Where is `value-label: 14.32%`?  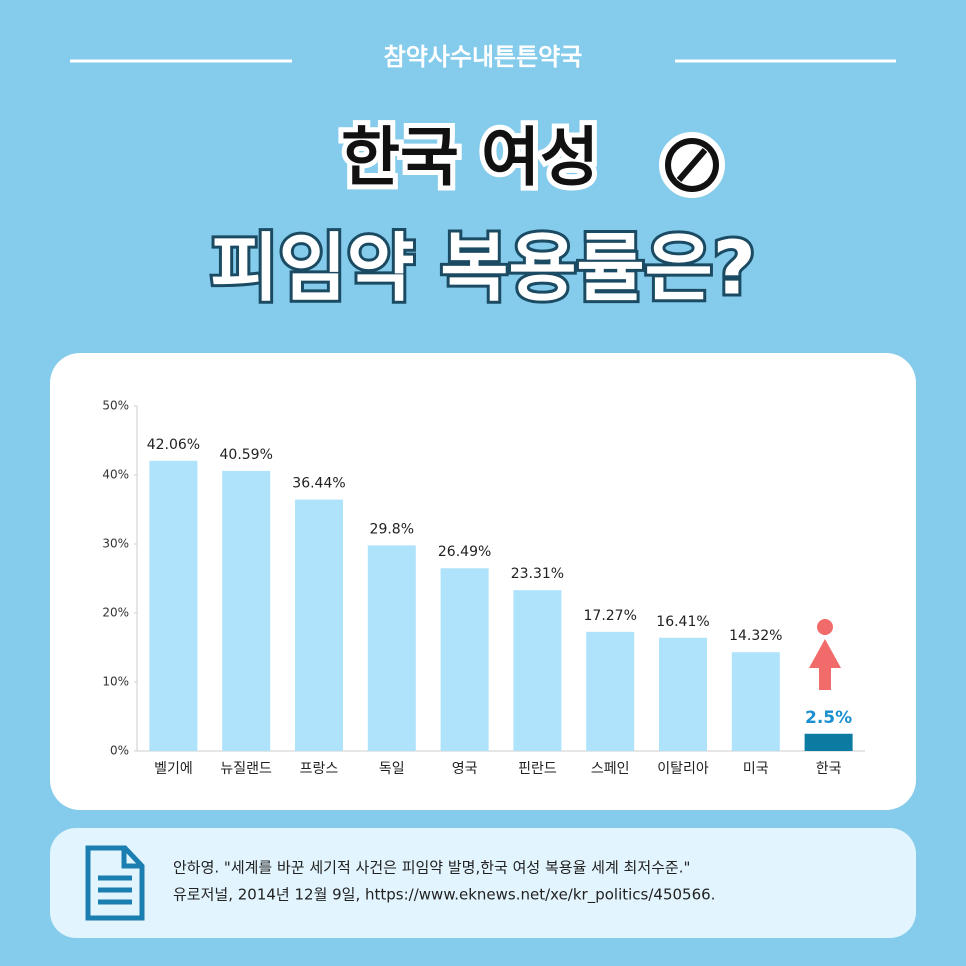
value-label: 14.32% is located at coordinates (755, 636).